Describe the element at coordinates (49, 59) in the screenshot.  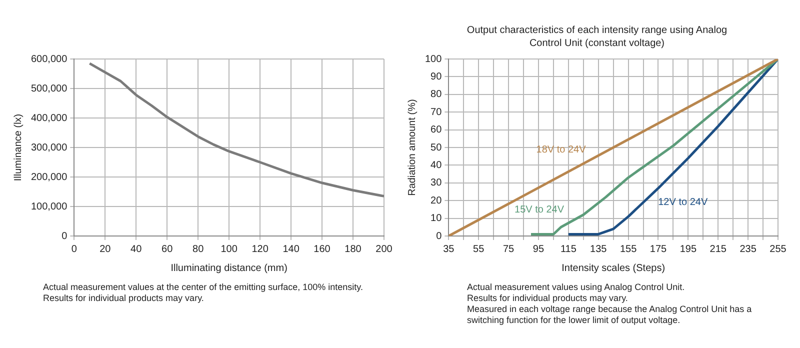
I see `y-tick-label: 600,000` at that location.